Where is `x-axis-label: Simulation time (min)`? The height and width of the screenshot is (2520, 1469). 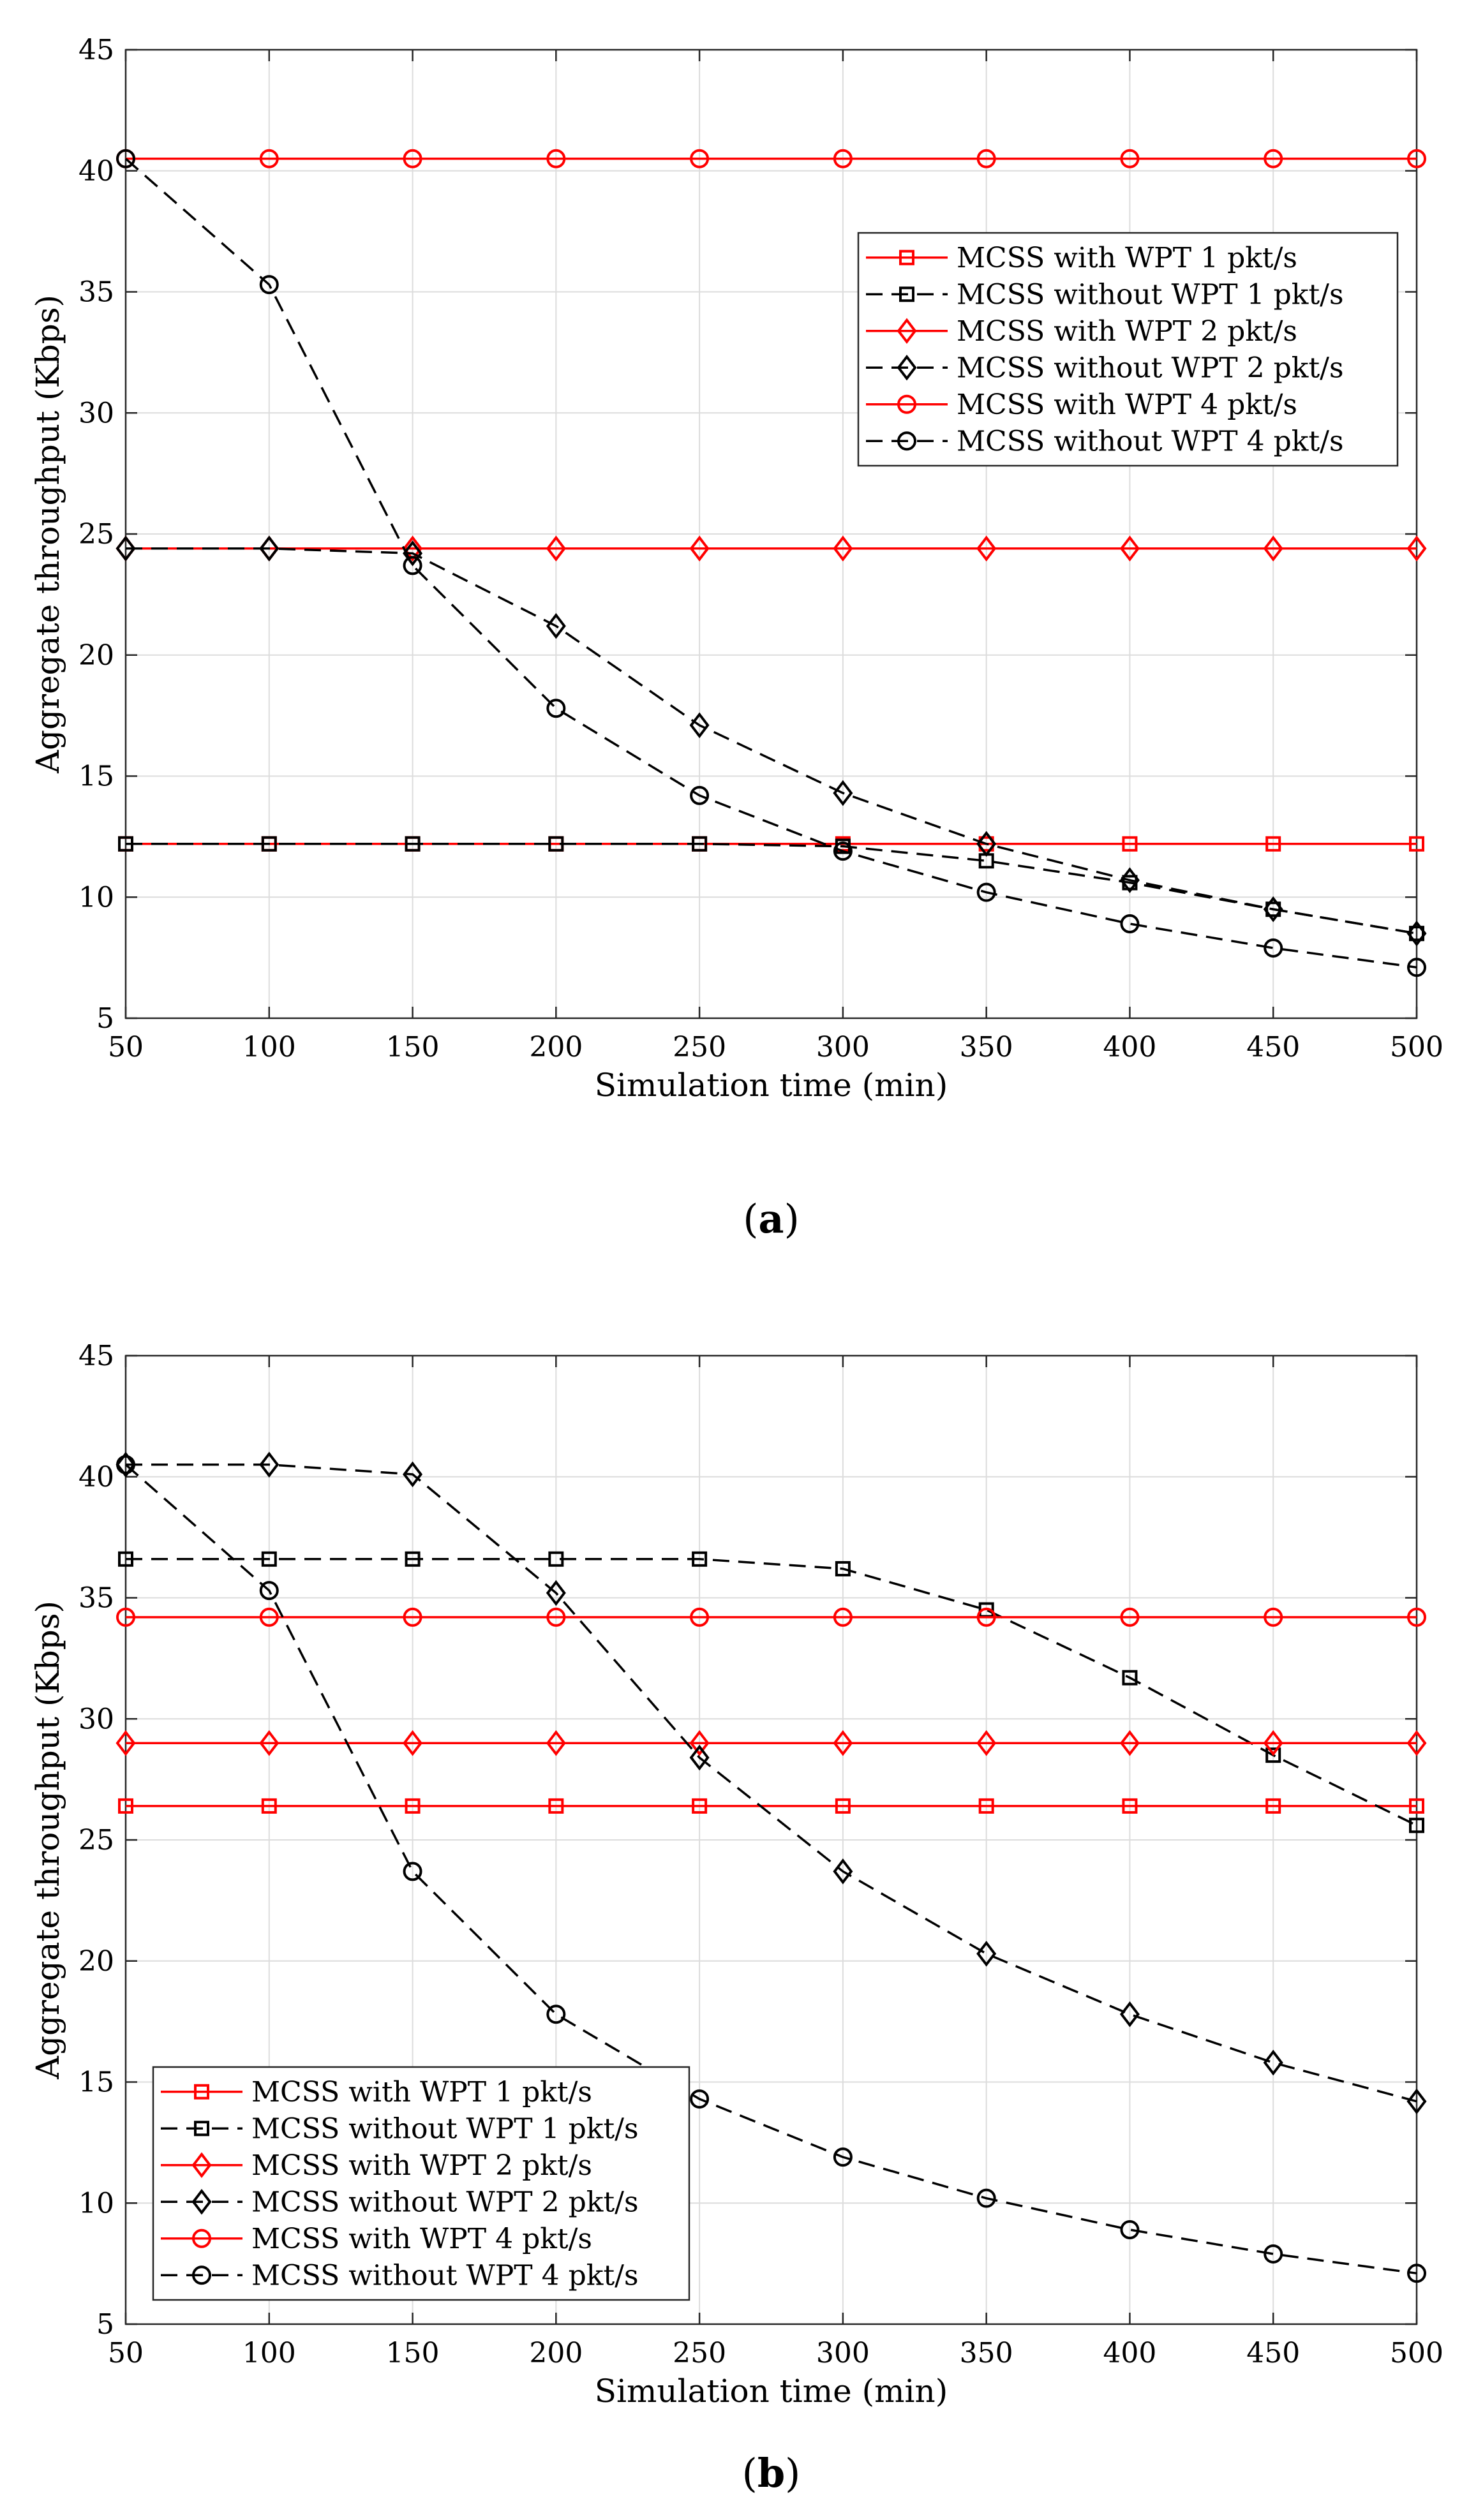 x-axis-label: Simulation time (min) is located at coordinates (771, 2391).